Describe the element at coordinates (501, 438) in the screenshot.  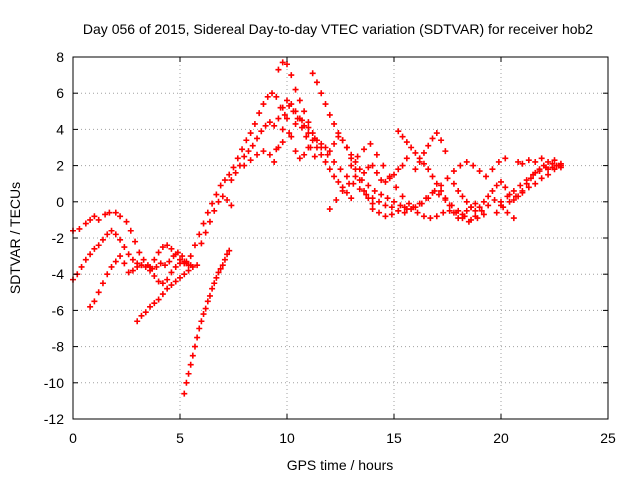
I see `x-tick-label: 20` at that location.